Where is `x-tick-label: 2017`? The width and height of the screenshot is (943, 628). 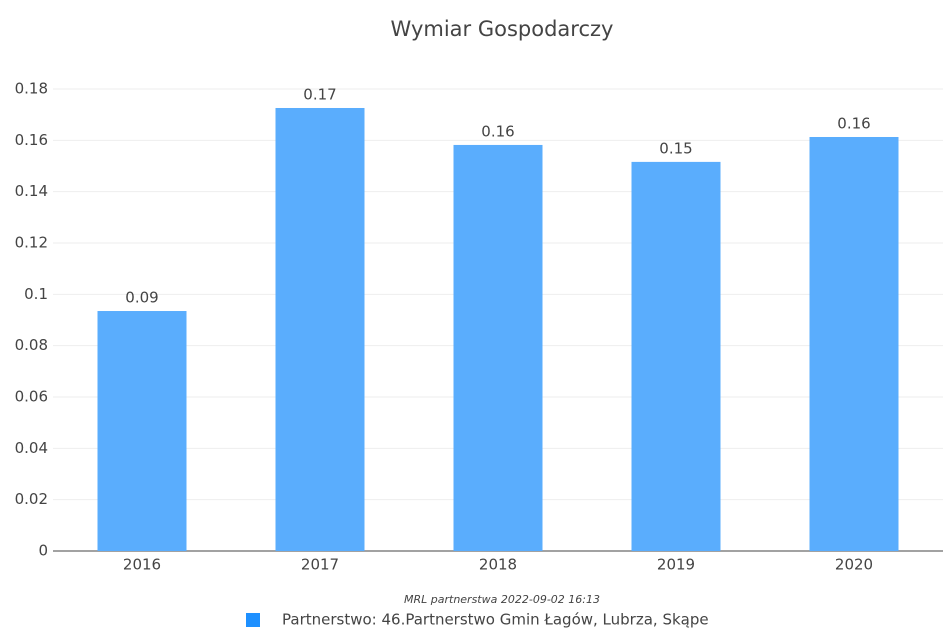 x-tick-label: 2017 is located at coordinates (320, 565).